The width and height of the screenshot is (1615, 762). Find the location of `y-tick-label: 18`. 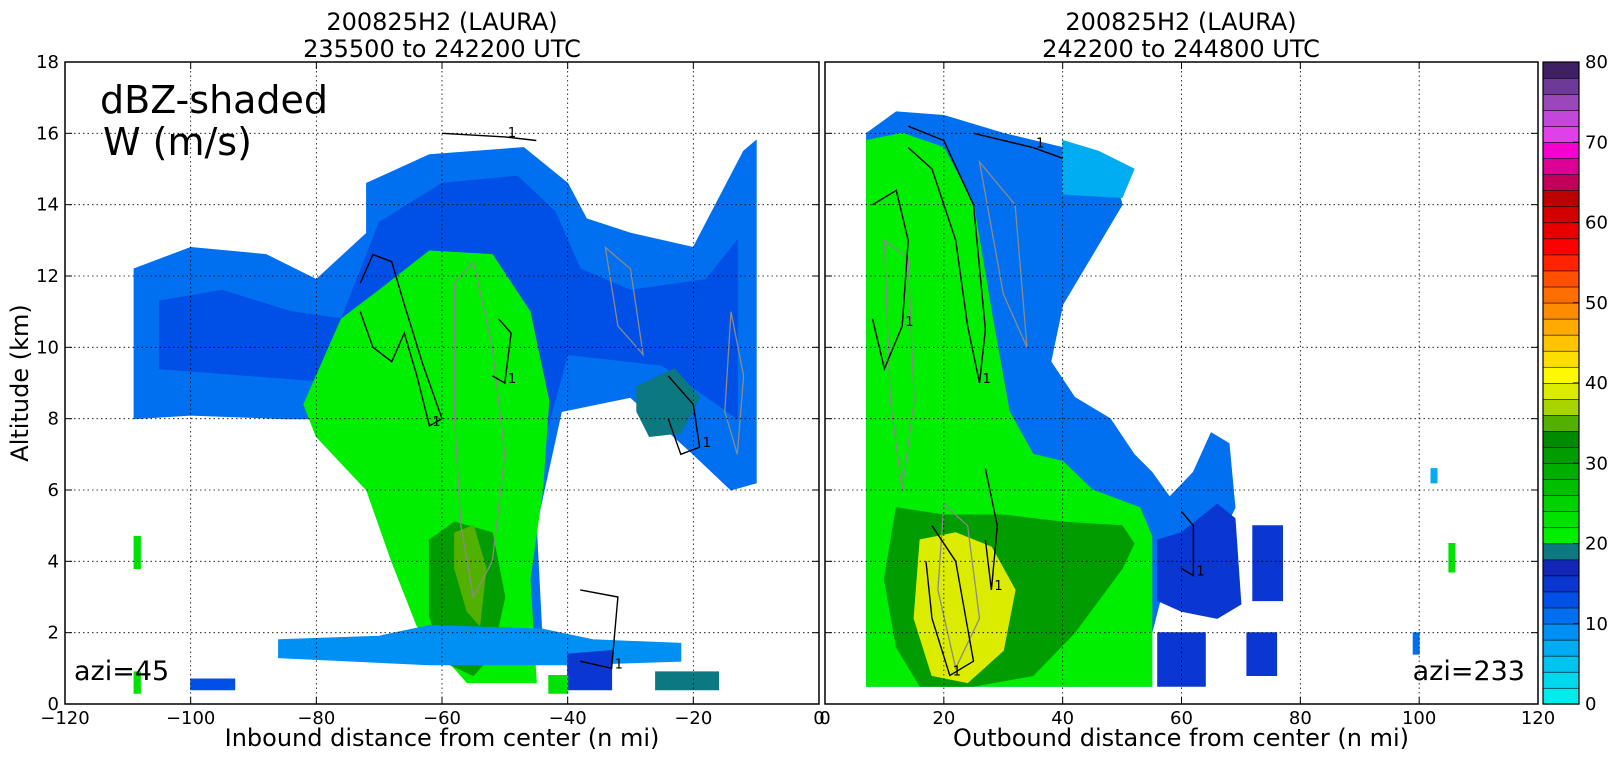

y-tick-label: 18 is located at coordinates (47, 62).